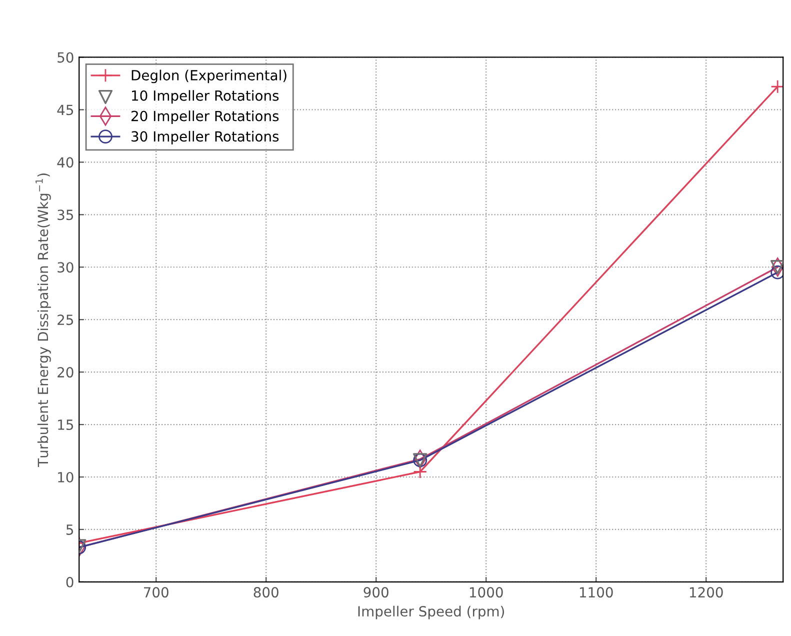 The image size is (791, 636). What do you see at coordinates (205, 137) in the screenshot?
I see `legend-label: 30 Impeller Rotations` at bounding box center [205, 137].